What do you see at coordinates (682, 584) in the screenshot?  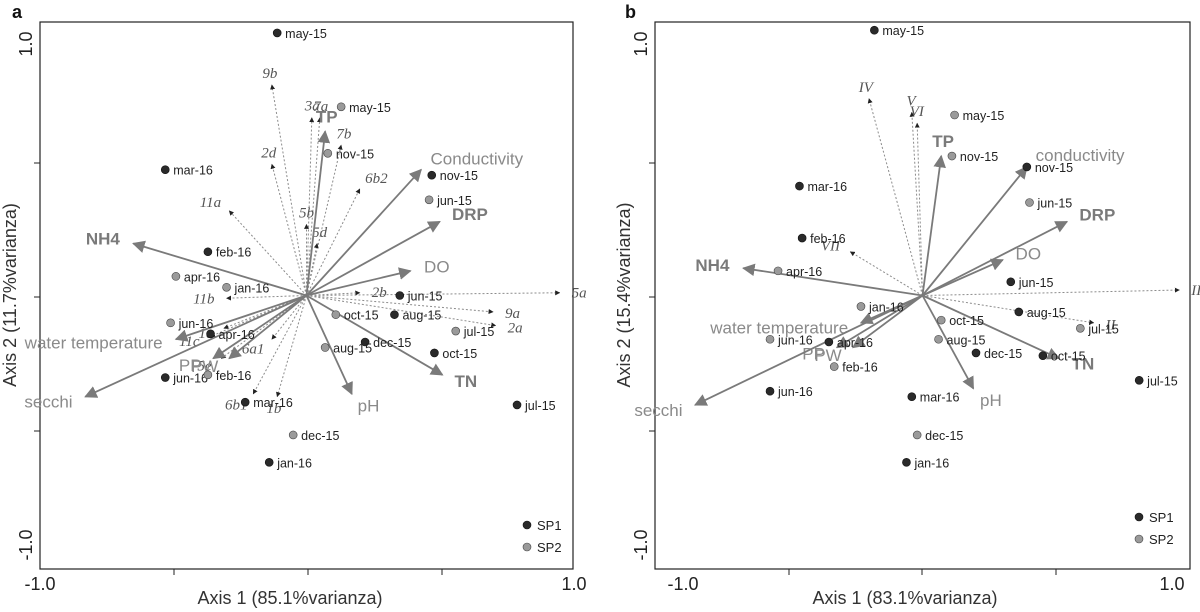 I see `x-tick-label-min: -1.0` at bounding box center [682, 584].